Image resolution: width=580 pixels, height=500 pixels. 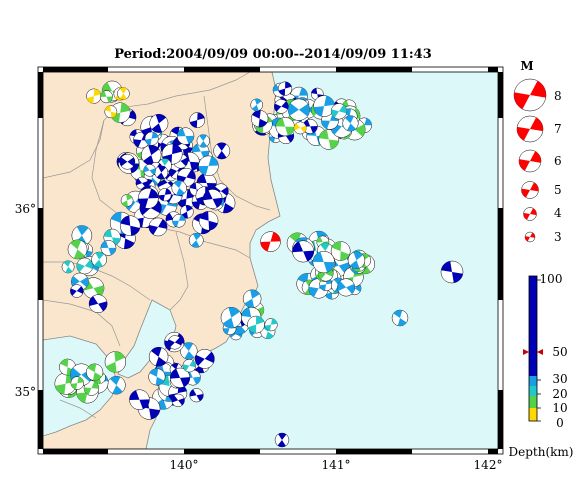 What do you see at coordinates (270, 241) in the screenshot?
I see `highlighted-mechanism-marker` at bounding box center [270, 241].